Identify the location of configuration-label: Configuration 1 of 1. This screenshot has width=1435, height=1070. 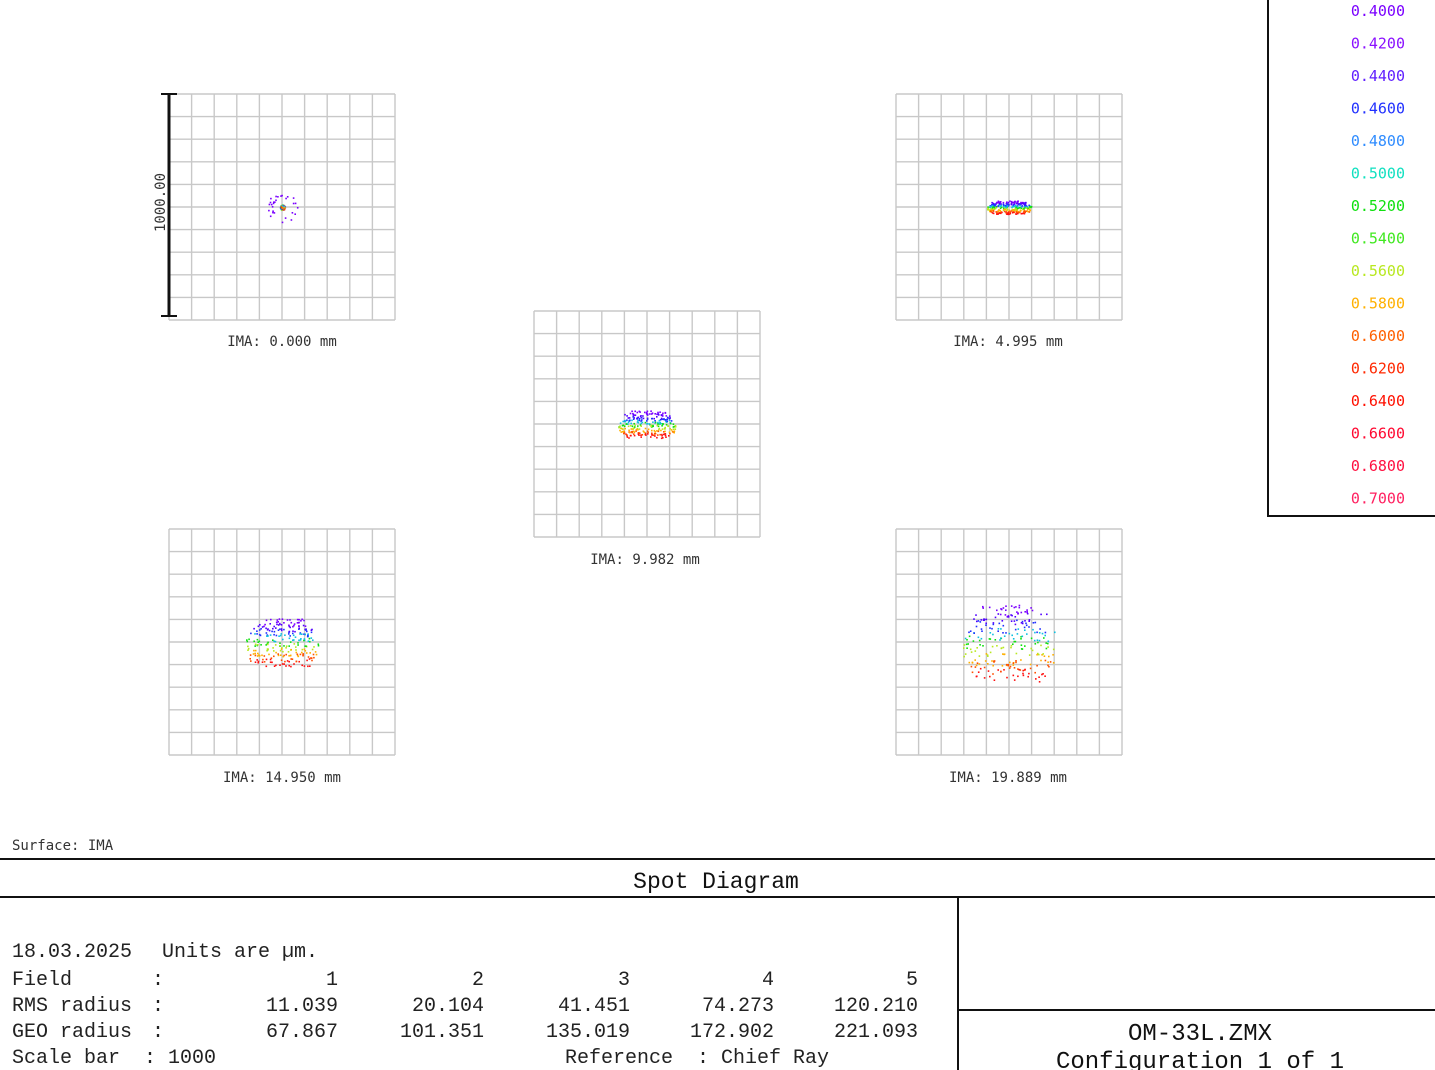
(1200, 1059).